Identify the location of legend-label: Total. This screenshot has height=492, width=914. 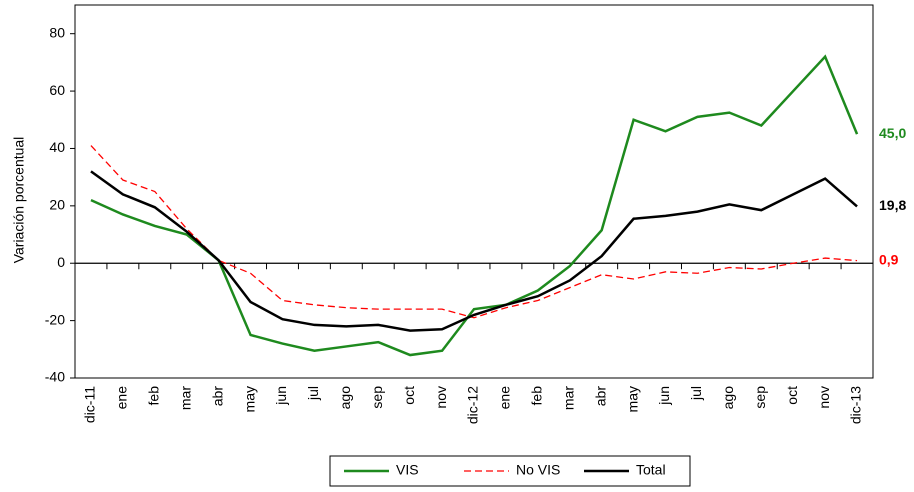
(651, 470).